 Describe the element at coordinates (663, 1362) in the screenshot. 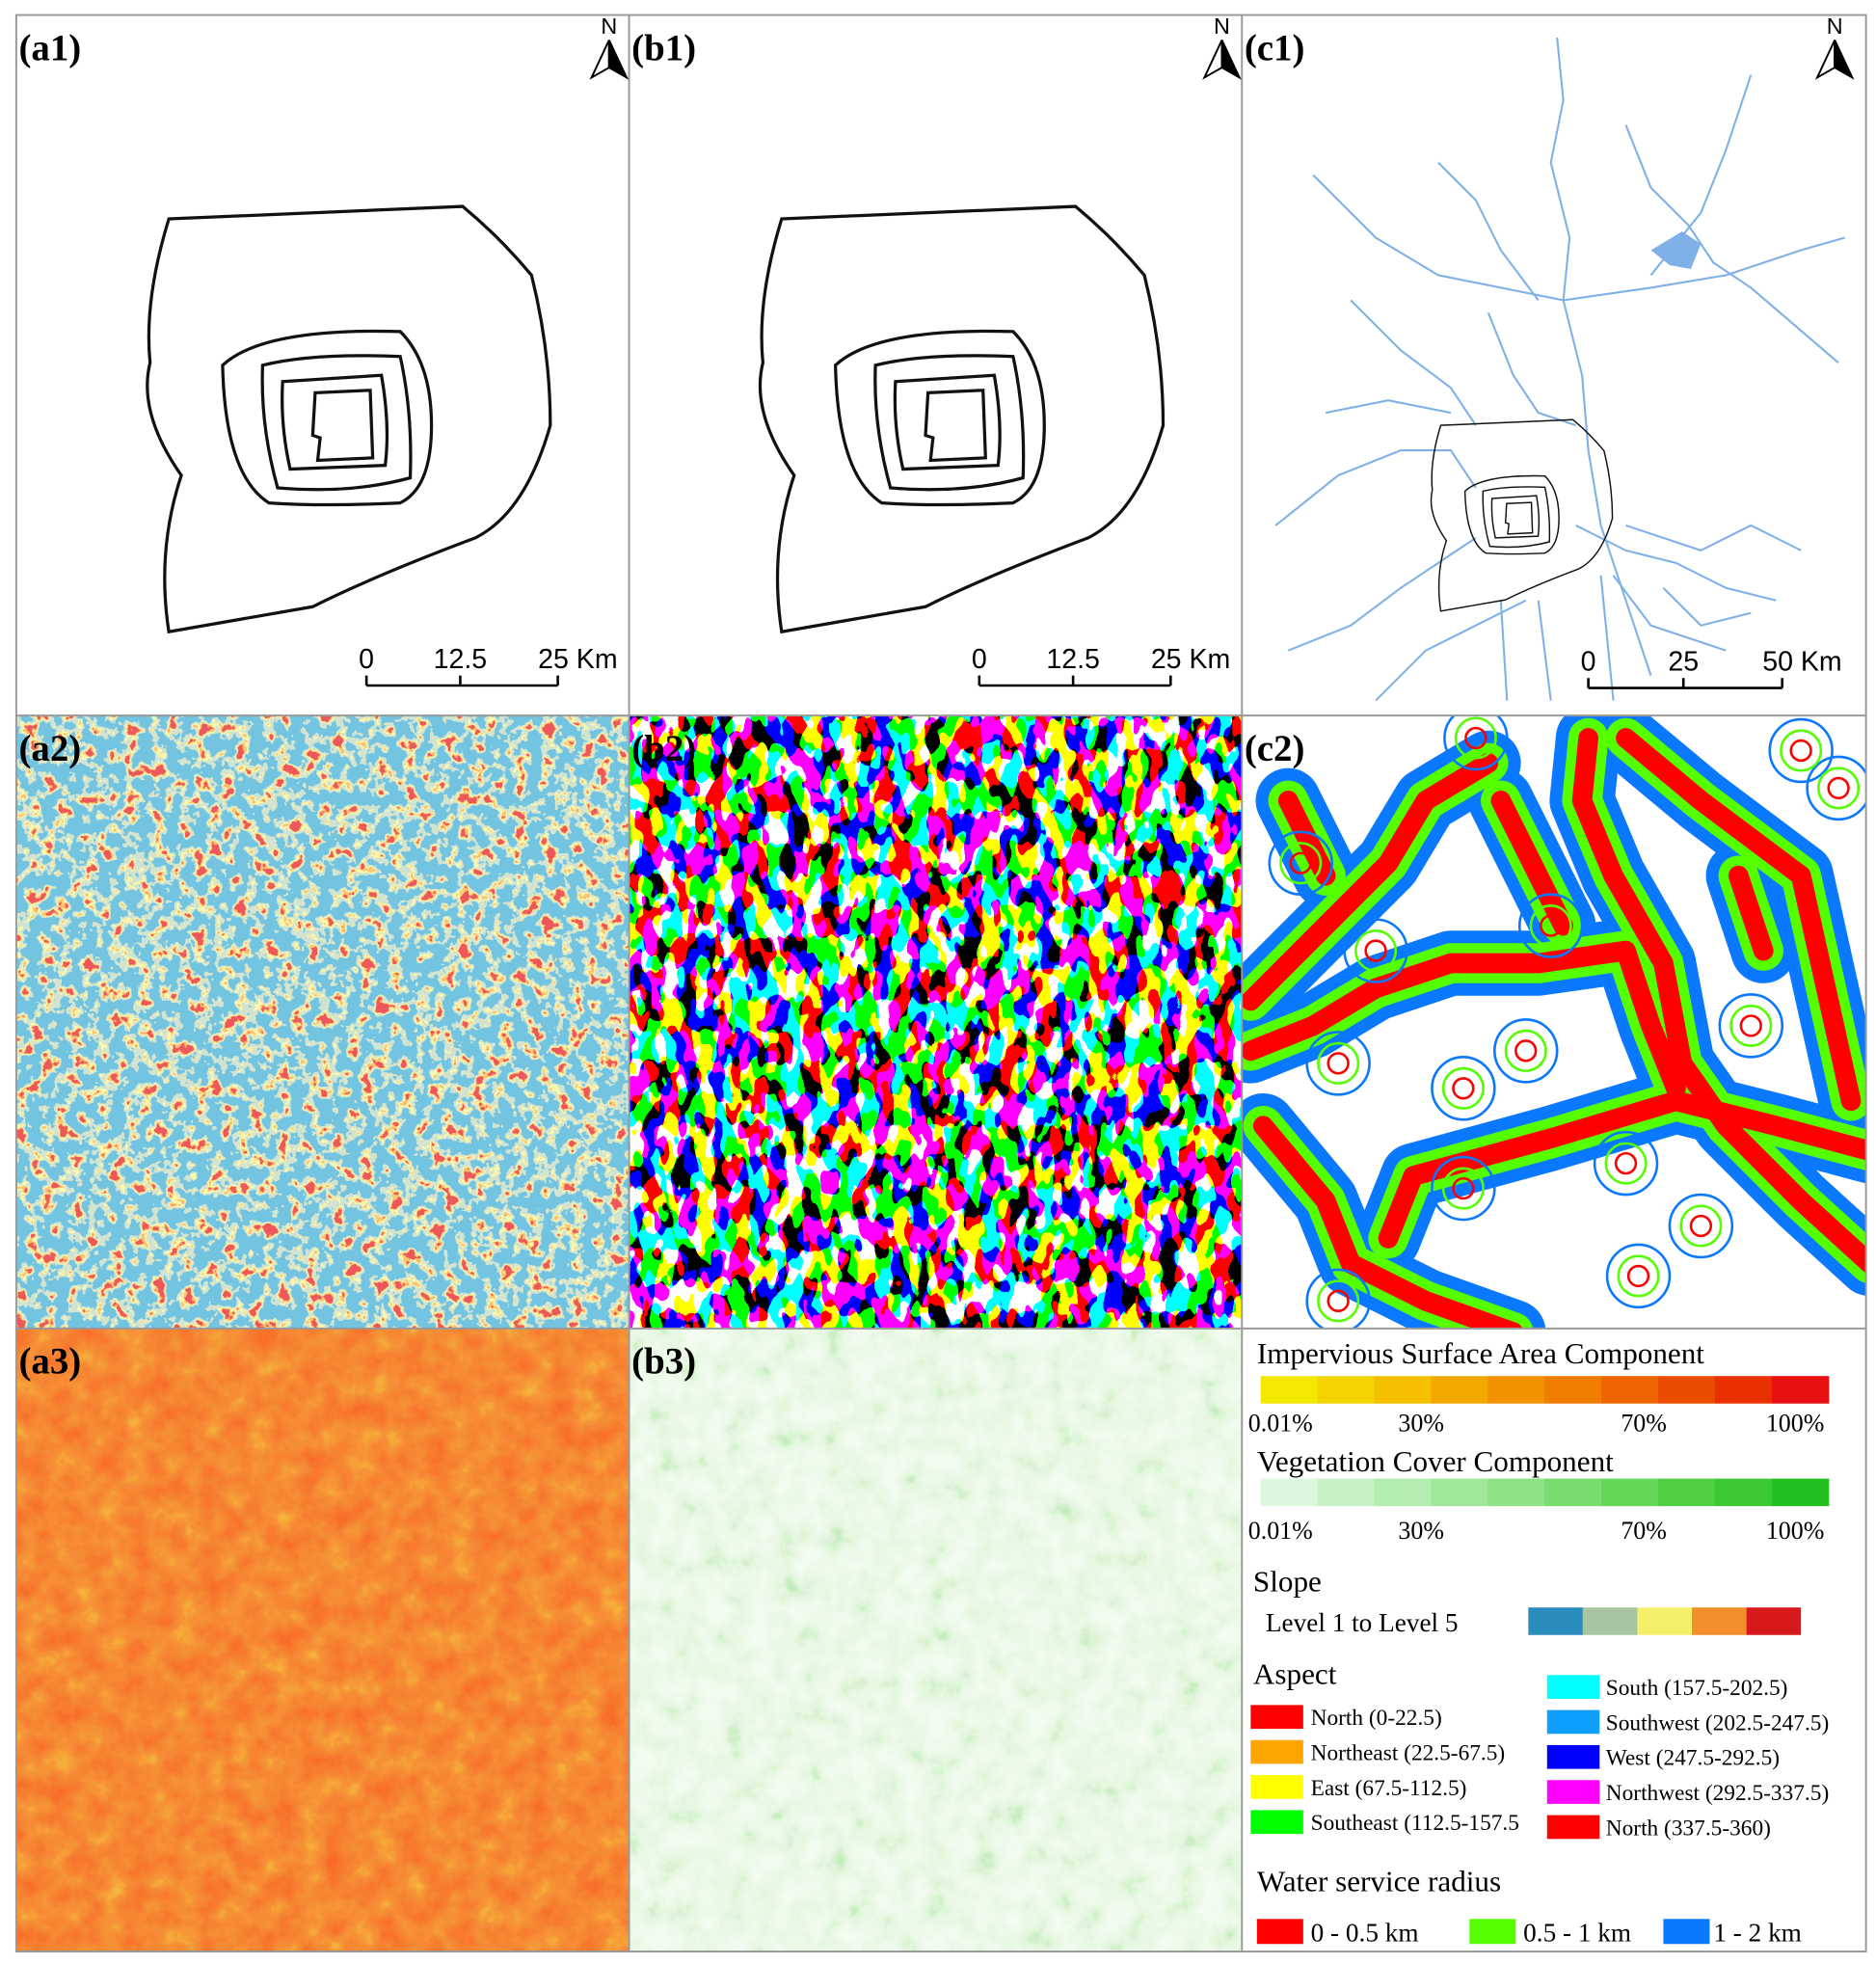

I see `panel-label: (b3)` at that location.